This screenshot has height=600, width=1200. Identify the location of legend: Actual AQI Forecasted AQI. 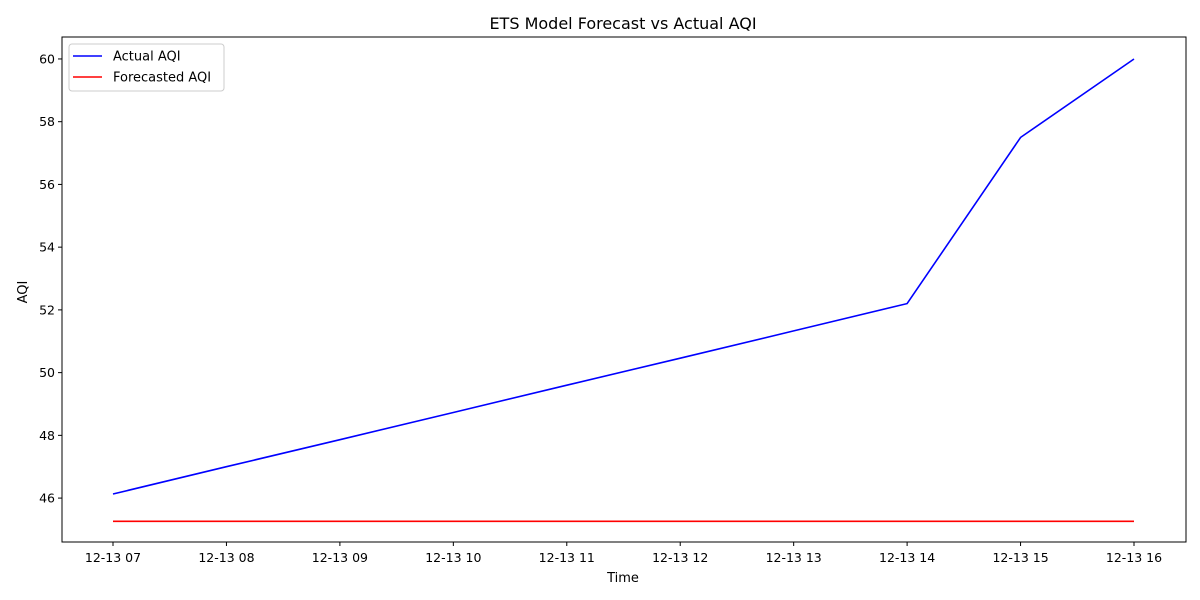
(146, 67).